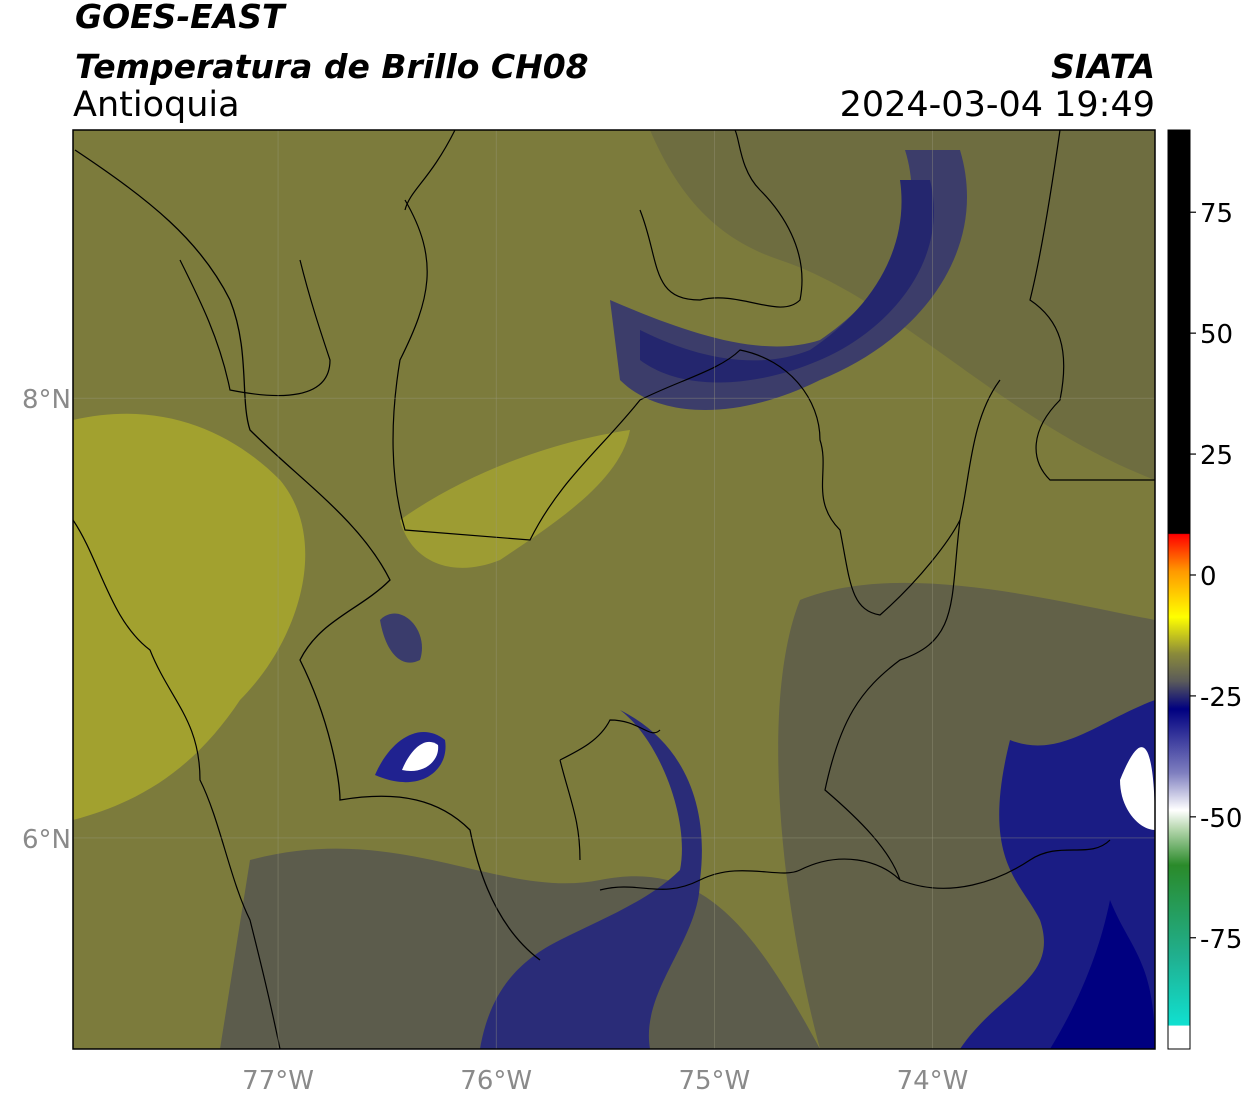 The image size is (1252, 1103). I want to click on datetime: 2024-03-04 19:49, so click(997, 105).